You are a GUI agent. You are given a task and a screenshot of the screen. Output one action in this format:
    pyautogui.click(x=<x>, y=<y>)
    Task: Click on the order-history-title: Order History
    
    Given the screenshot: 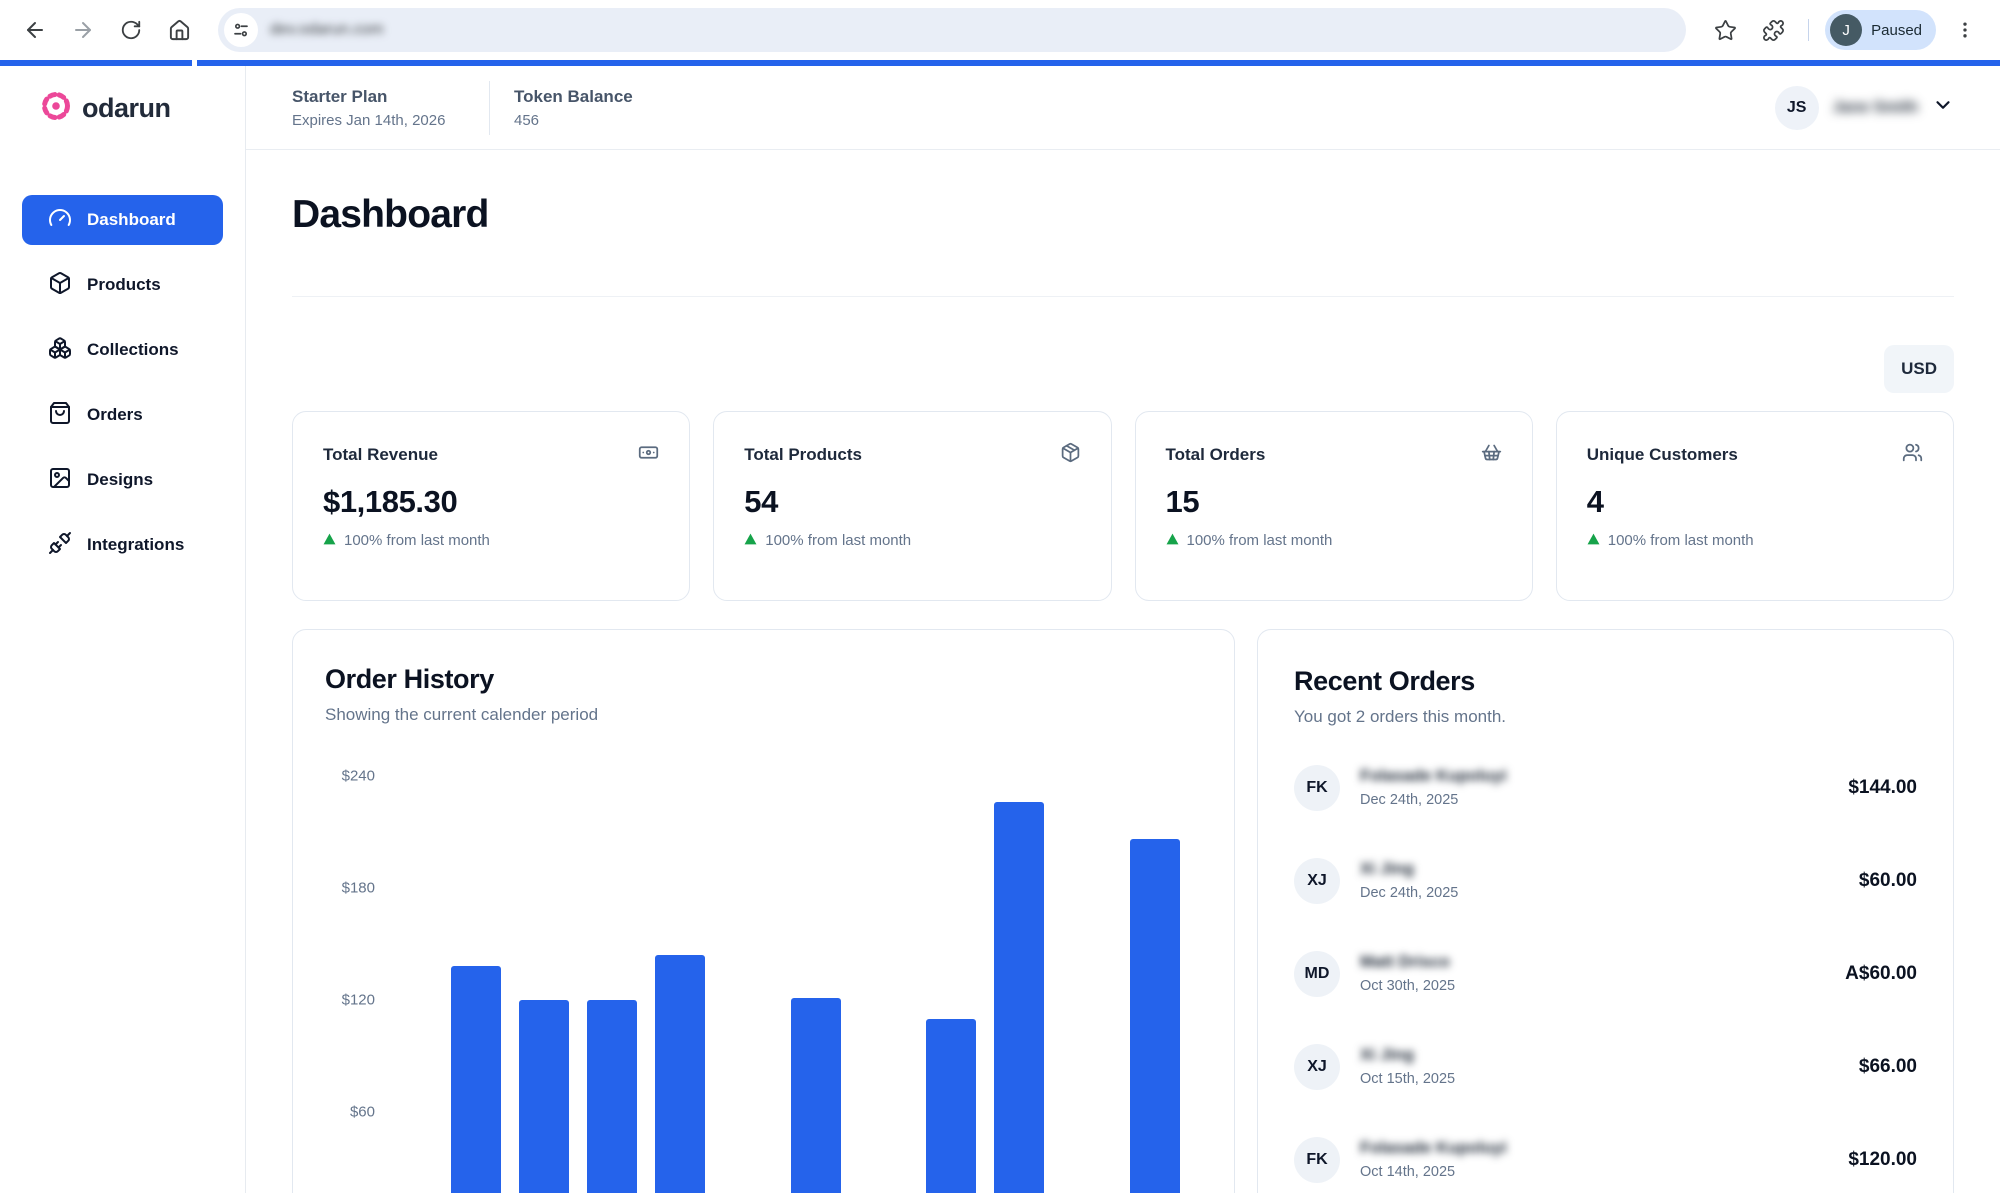 What is the action you would take?
    pyautogui.click(x=409, y=679)
    